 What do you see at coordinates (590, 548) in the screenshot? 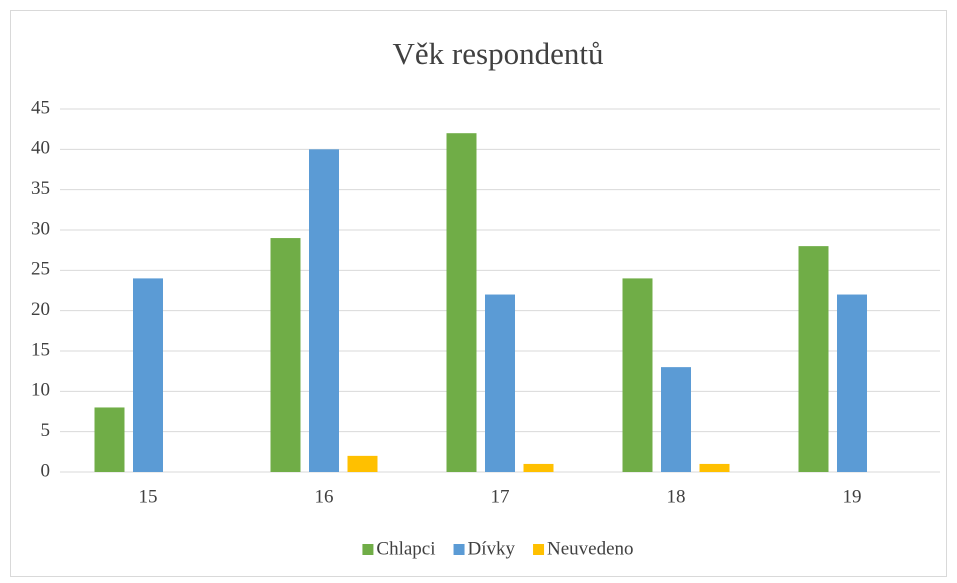
I see `legend-label: Neuvedeno` at bounding box center [590, 548].